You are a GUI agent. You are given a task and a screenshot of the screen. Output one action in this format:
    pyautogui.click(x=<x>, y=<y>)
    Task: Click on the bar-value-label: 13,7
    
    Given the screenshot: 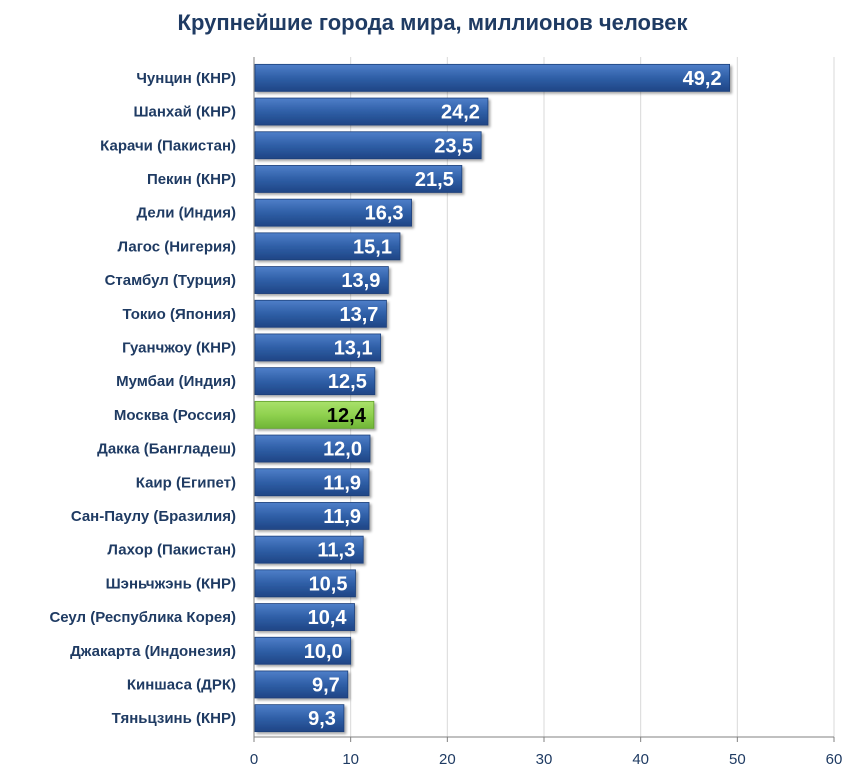 What is the action you would take?
    pyautogui.click(x=358, y=315)
    